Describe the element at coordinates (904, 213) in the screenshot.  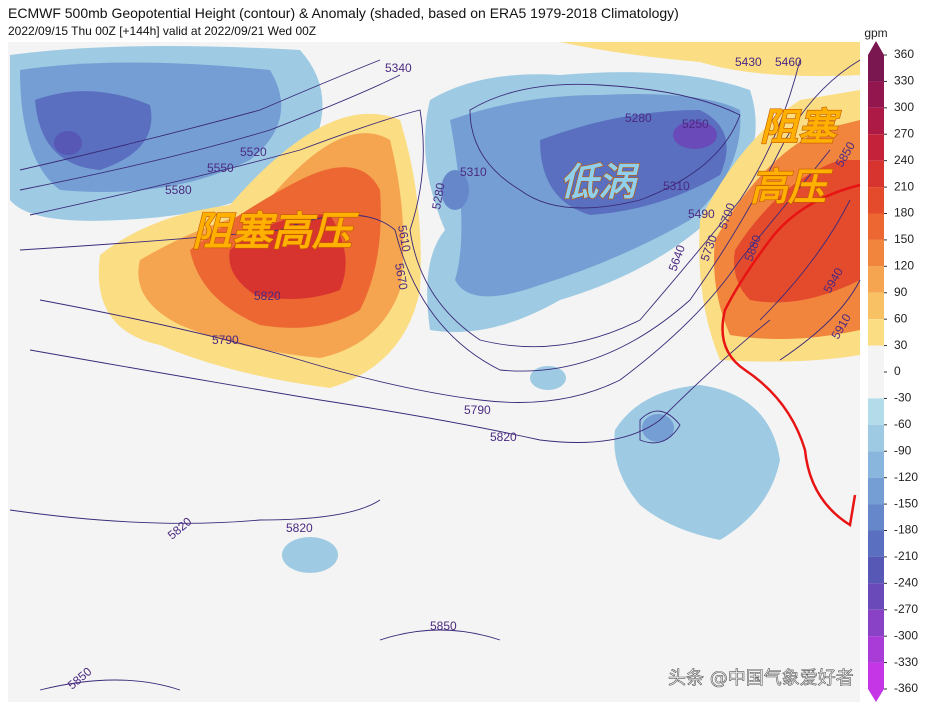
I see `colorbar-tick-label: 180` at that location.